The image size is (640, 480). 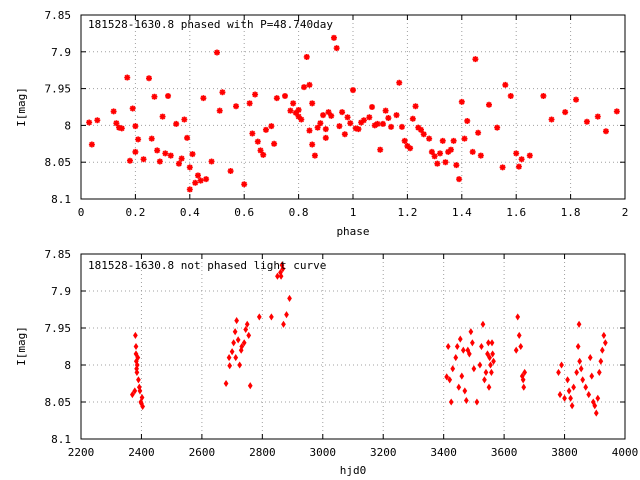 What do you see at coordinates (141, 452) in the screenshot?
I see `unphased-x-tick-label: 2400` at bounding box center [141, 452].